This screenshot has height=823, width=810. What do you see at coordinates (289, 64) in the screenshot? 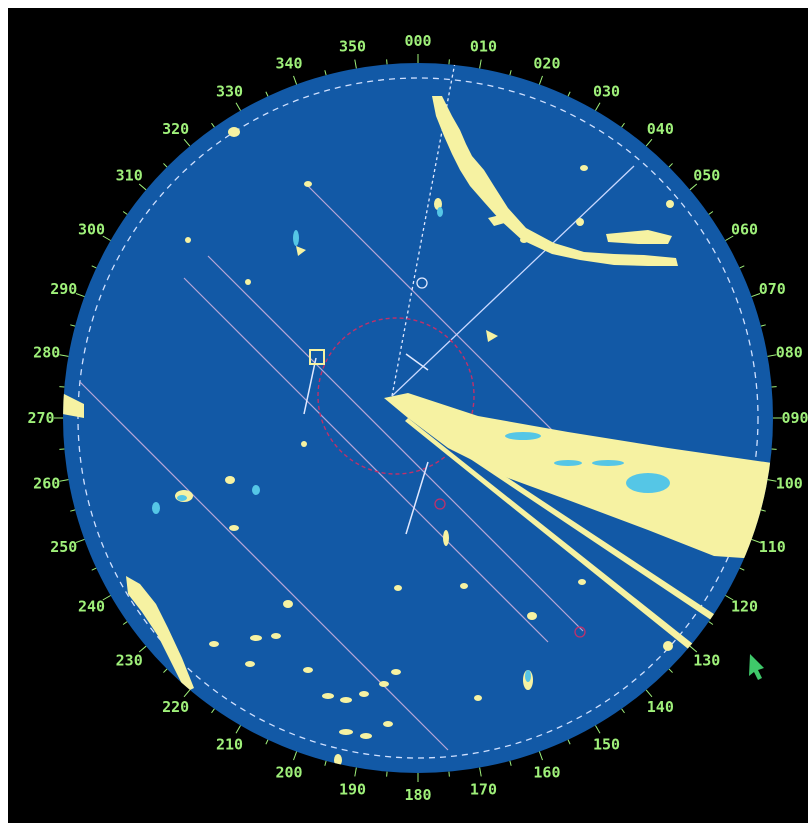
I see `bearing-label-340: 340` at bounding box center [289, 64].